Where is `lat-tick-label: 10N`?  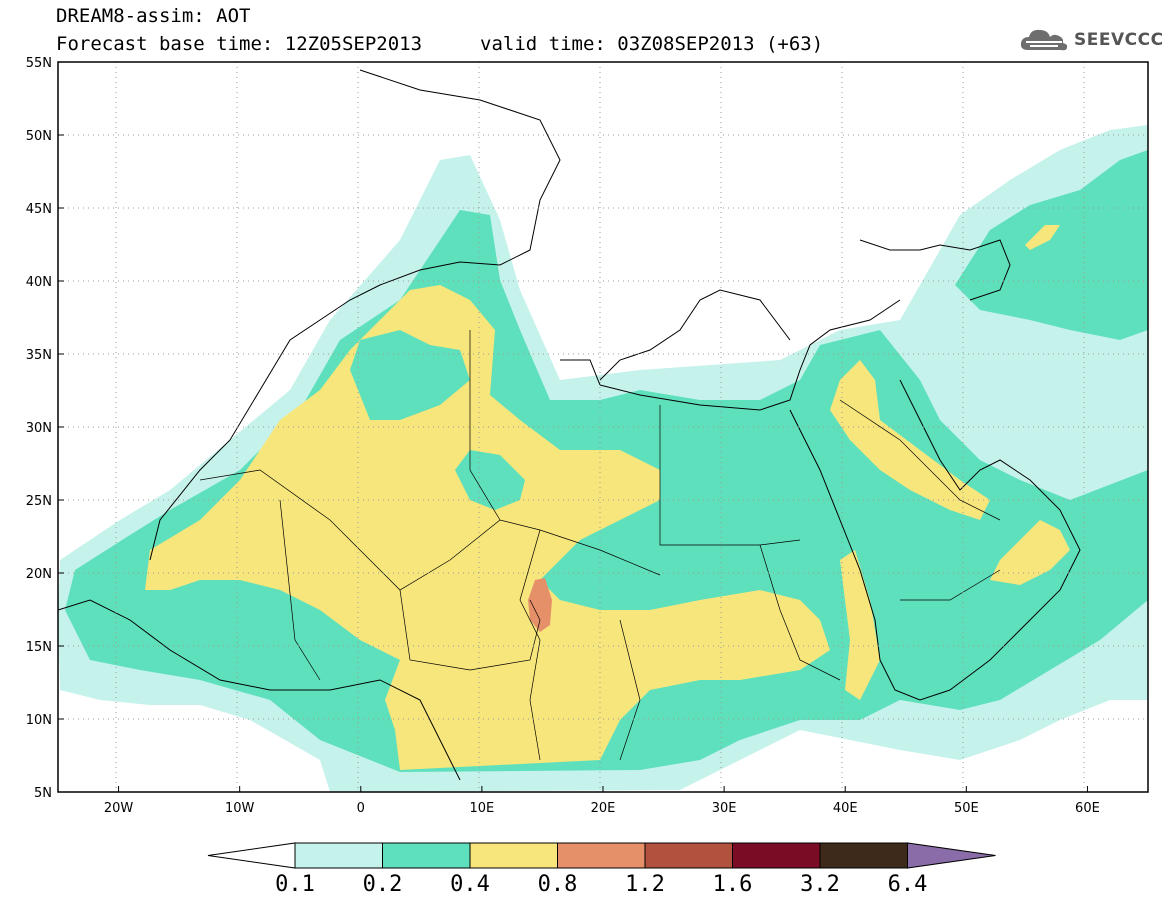
lat-tick-label: 10N is located at coordinates (39, 720).